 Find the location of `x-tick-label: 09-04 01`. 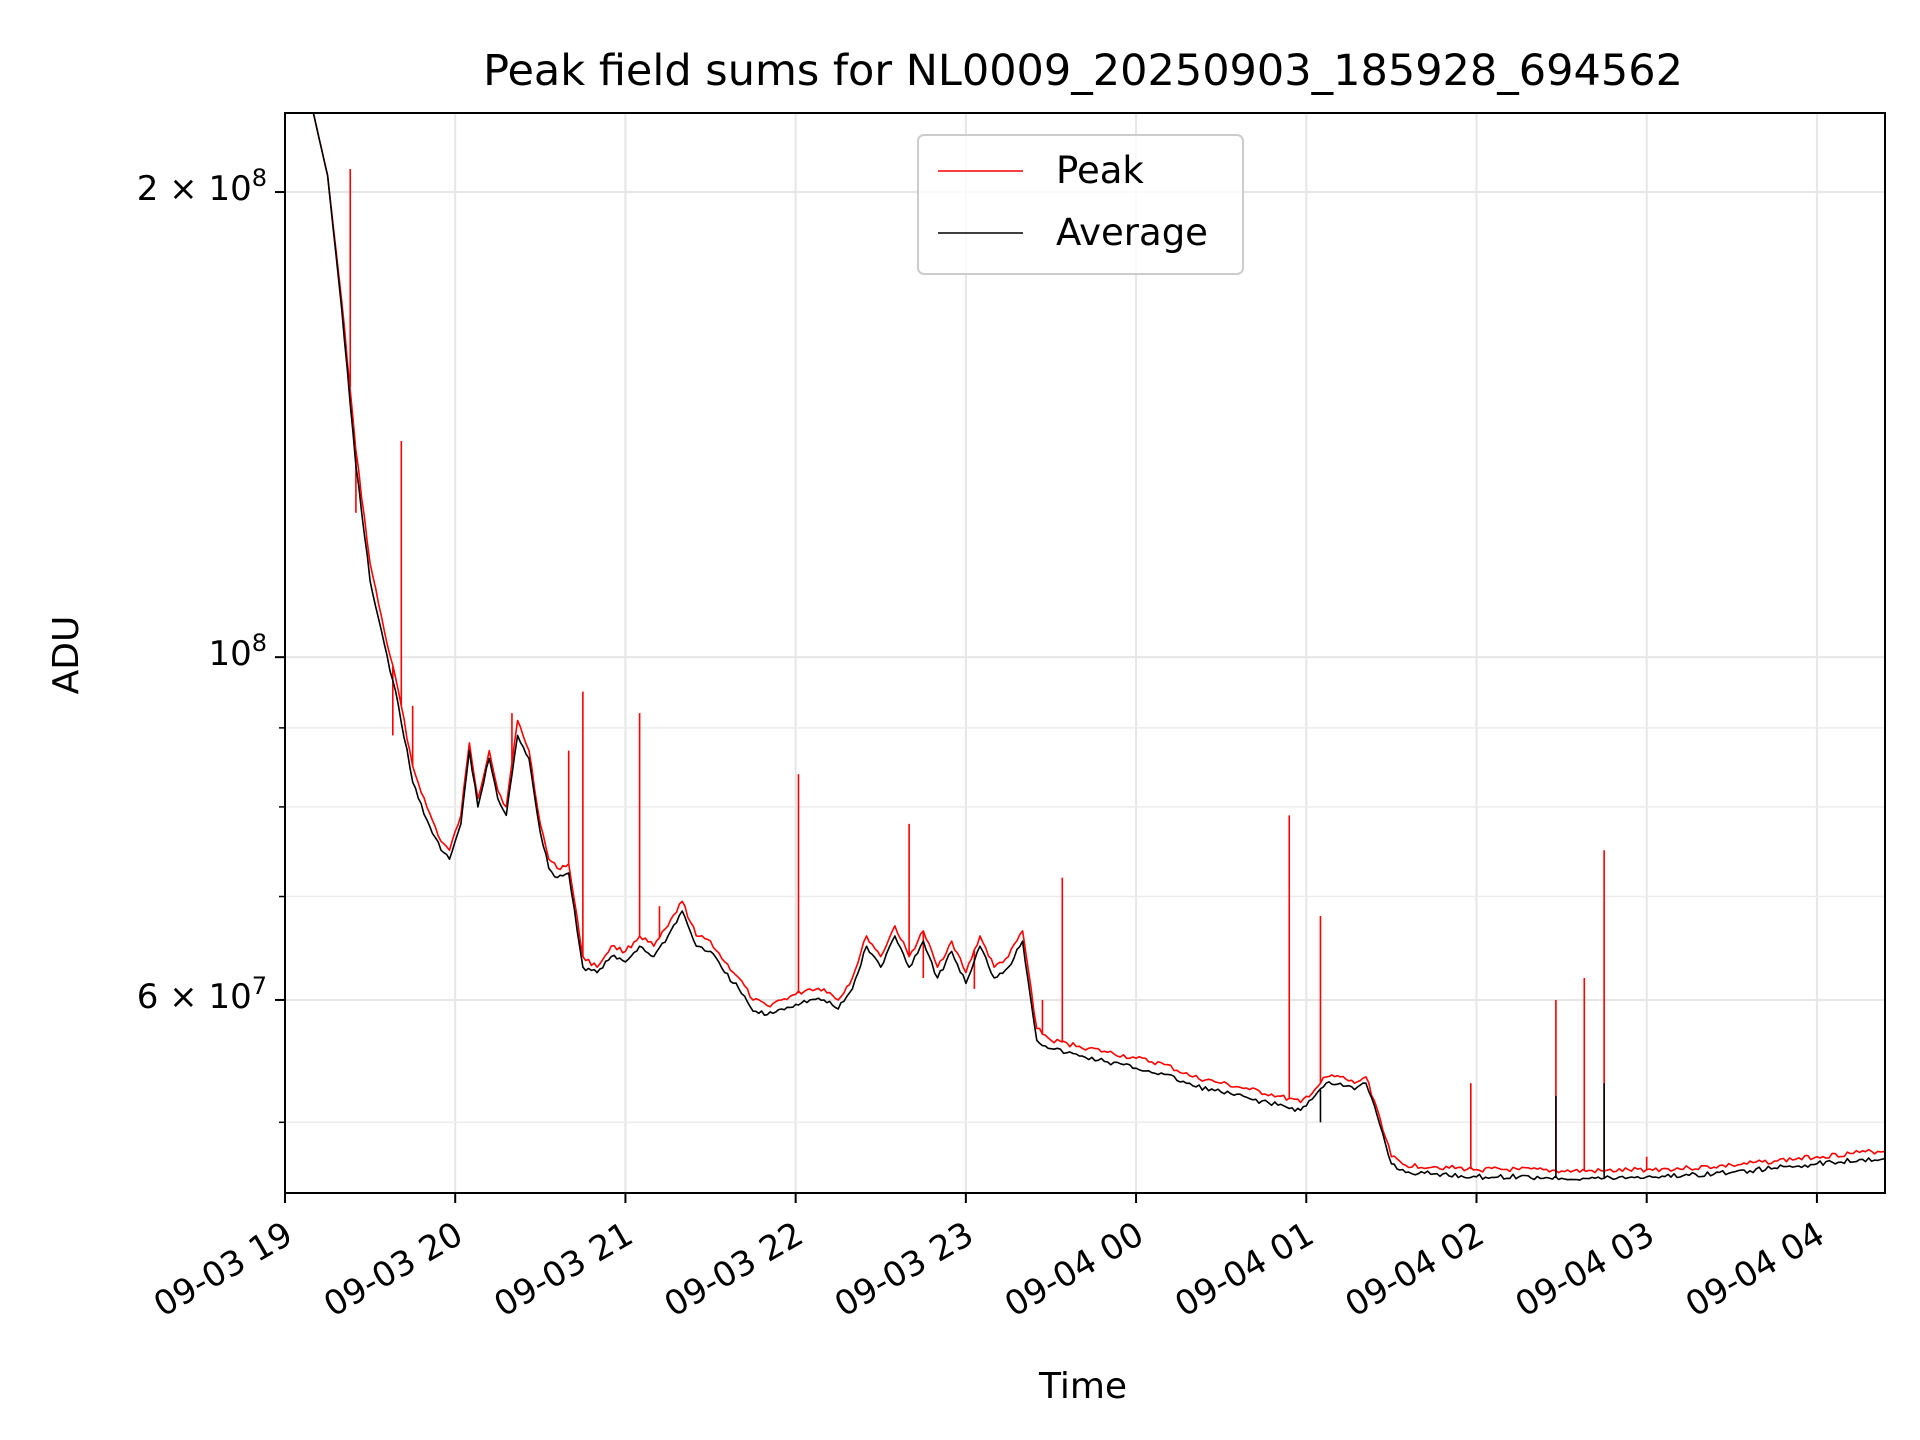

x-tick-label: 09-04 01 is located at coordinates (1244, 1269).